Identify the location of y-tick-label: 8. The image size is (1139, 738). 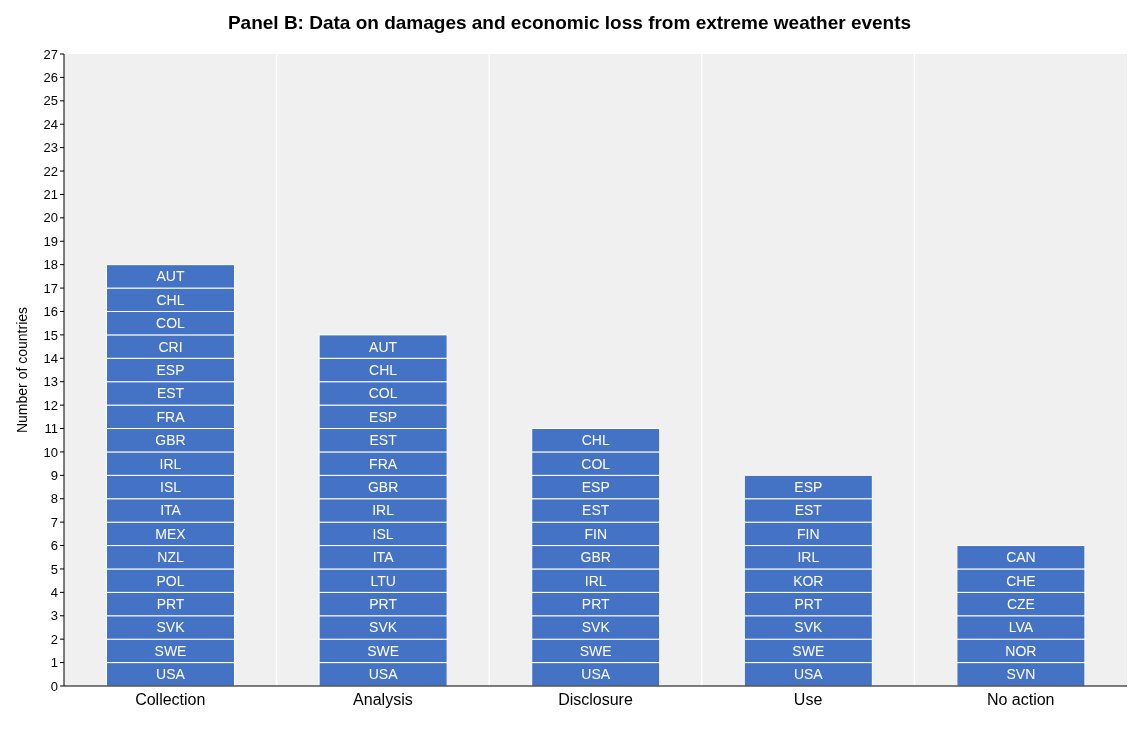
(54, 499).